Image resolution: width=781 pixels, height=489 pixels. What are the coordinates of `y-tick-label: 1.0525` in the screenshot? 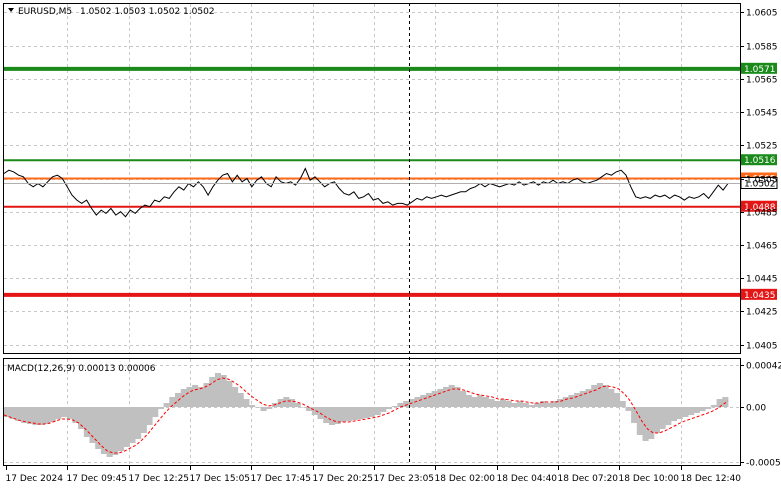 It's located at (762, 147).